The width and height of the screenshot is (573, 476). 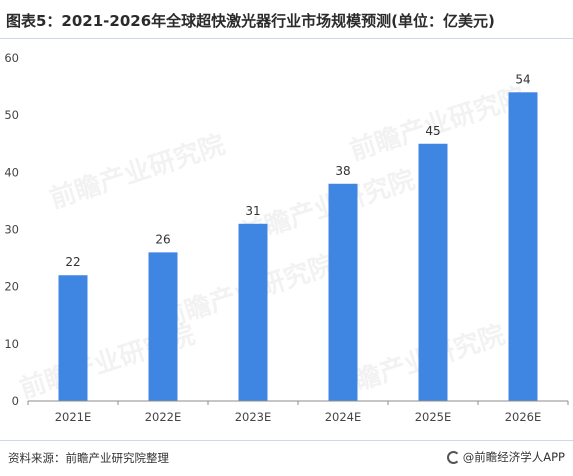 I want to click on bar-value-label: 45, so click(x=432, y=131).